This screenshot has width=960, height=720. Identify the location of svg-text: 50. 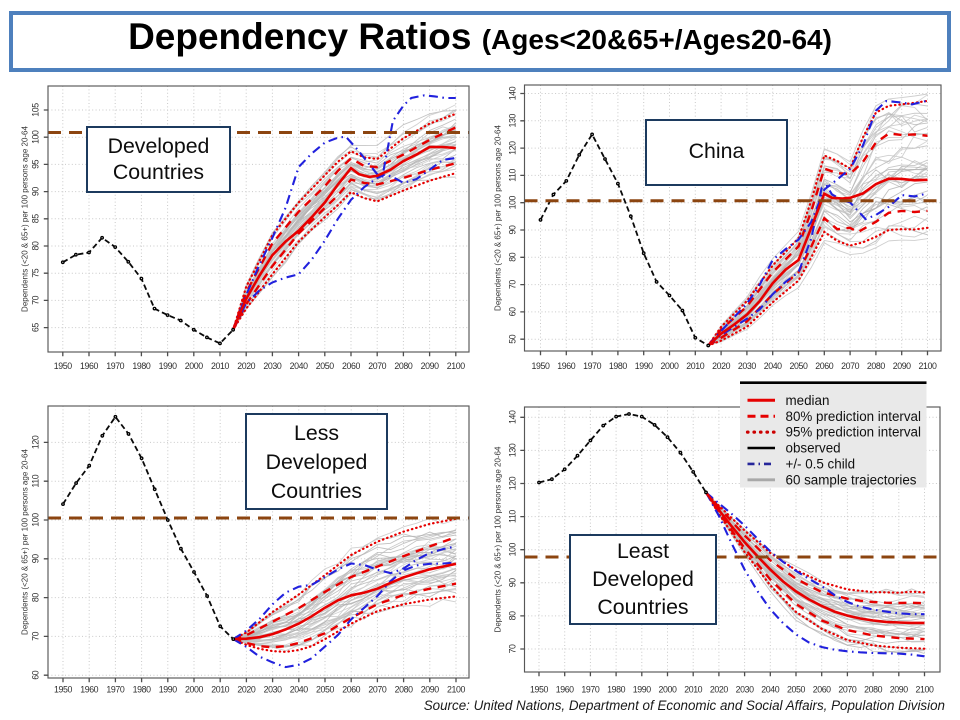
(513, 338).